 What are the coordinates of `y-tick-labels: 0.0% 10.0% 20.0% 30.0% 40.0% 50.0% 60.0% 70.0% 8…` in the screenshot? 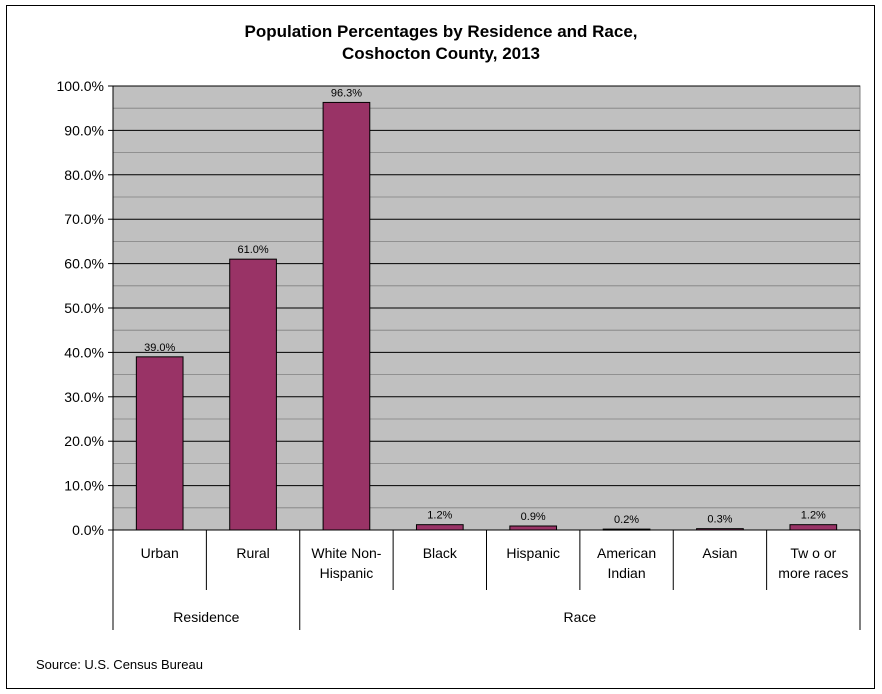 It's located at (80, 308).